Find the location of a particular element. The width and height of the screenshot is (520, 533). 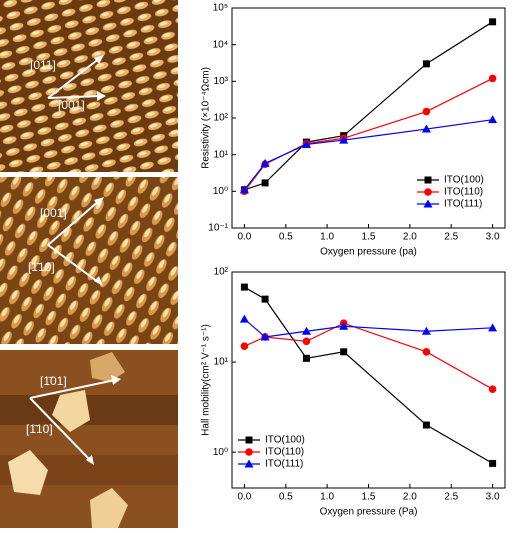

x-axis-label: Oxygen pressure (Pa) is located at coordinates (369, 512).